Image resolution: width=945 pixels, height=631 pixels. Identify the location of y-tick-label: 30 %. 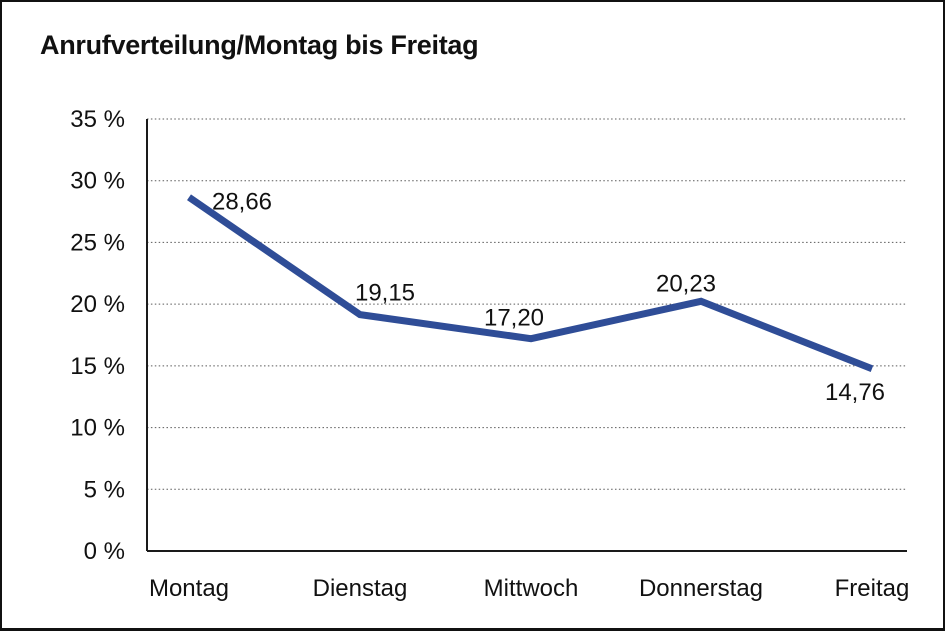
(97, 181).